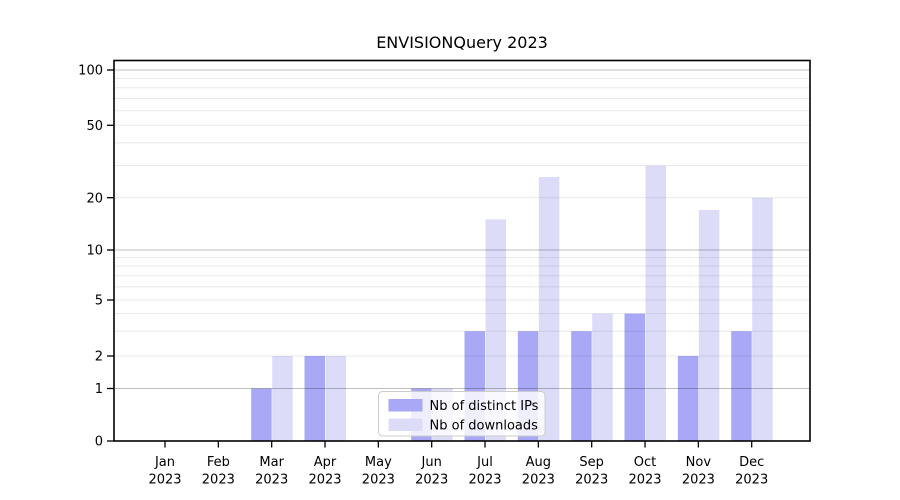 This screenshot has height=500, width=900. I want to click on chart-title: ENVISIONQuery 2023, so click(462, 42).